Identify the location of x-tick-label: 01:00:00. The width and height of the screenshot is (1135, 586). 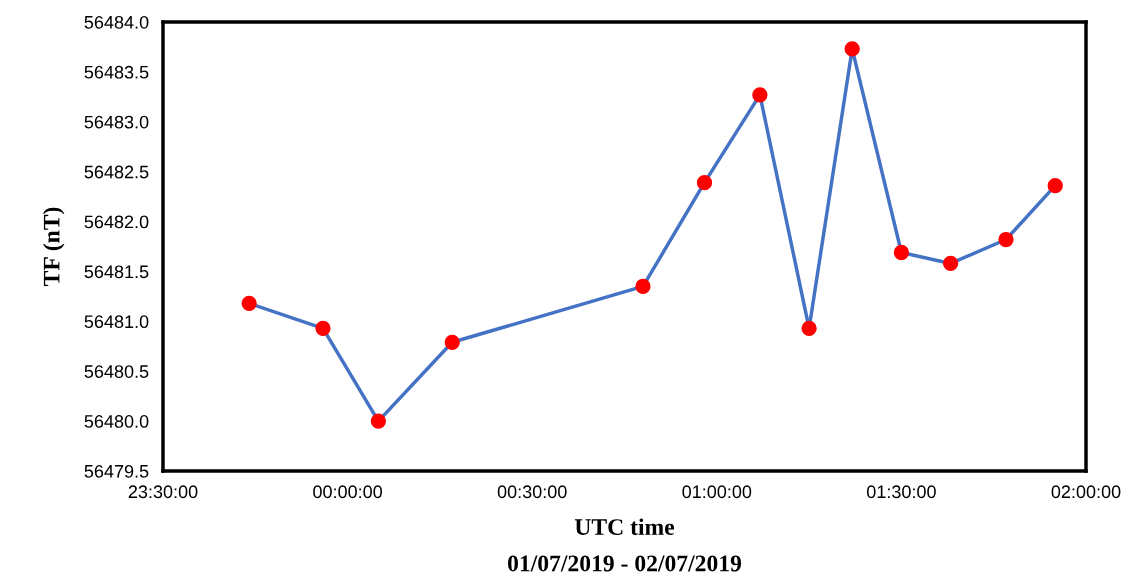
(717, 492).